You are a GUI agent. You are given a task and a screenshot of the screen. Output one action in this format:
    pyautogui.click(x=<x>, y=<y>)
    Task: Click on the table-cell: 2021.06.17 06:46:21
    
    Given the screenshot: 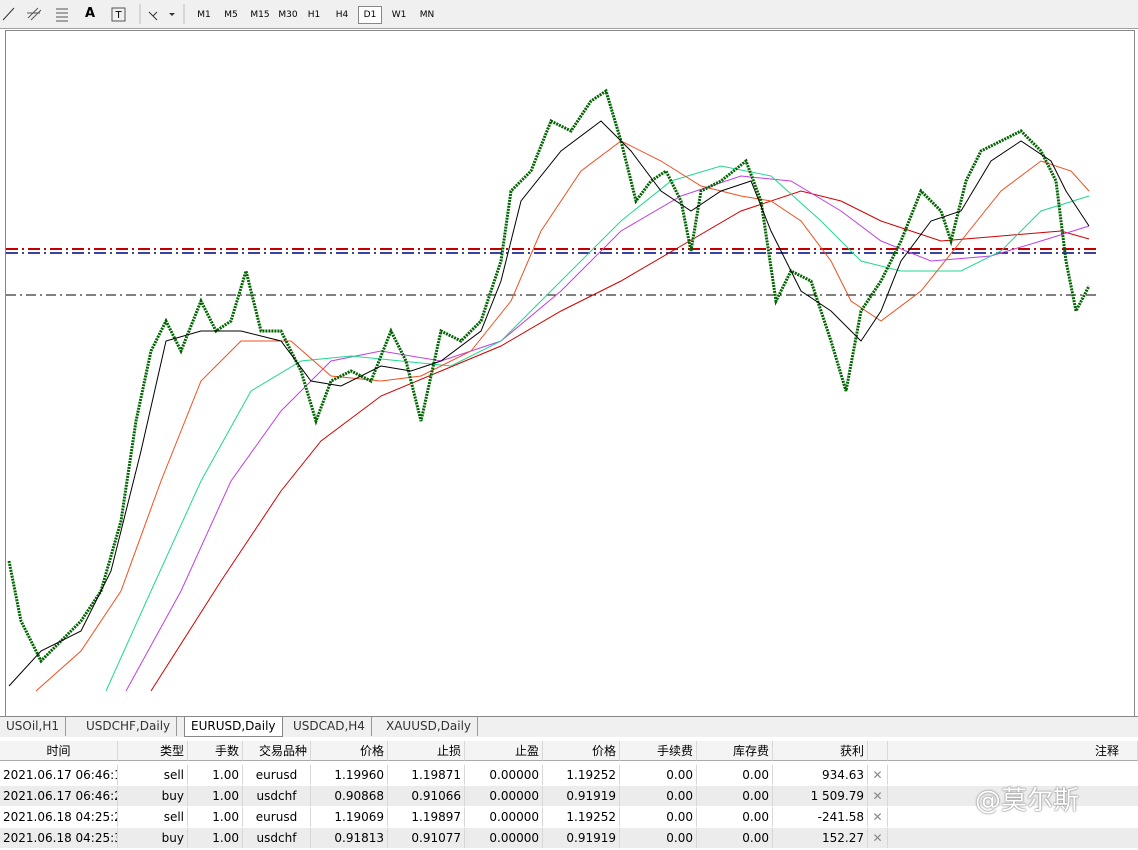 What is the action you would take?
    pyautogui.click(x=59, y=796)
    